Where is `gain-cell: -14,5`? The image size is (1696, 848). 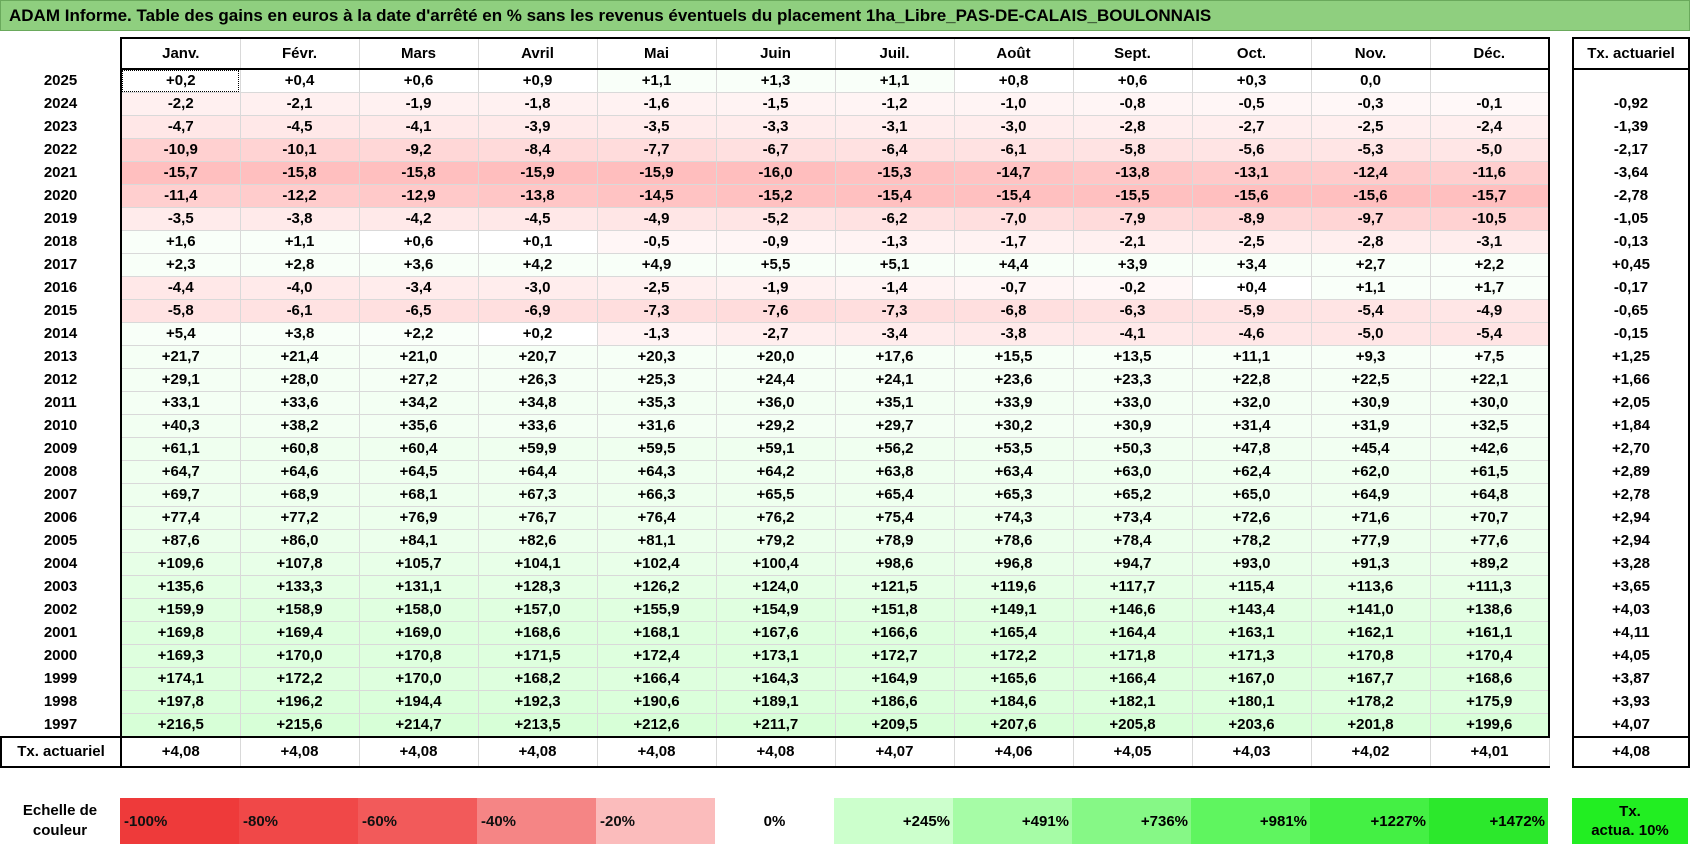 gain-cell: -14,5 is located at coordinates (657, 196).